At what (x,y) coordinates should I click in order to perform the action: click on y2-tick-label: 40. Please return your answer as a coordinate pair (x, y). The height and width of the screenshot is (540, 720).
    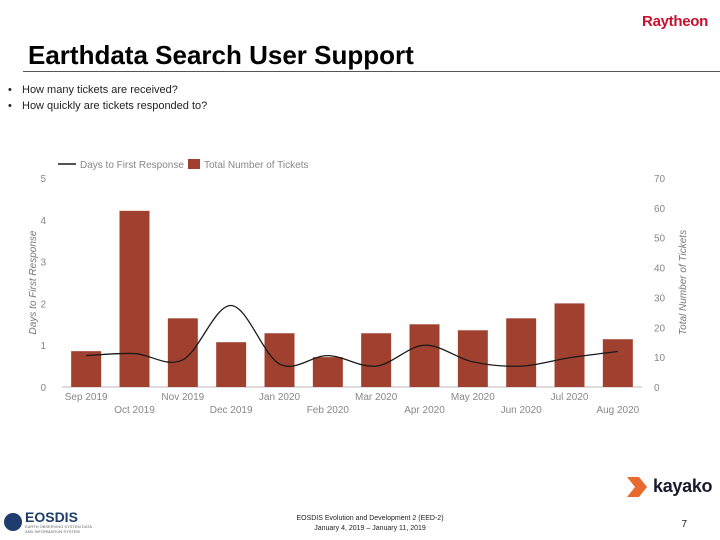
    Looking at the image, I should click on (660, 269).